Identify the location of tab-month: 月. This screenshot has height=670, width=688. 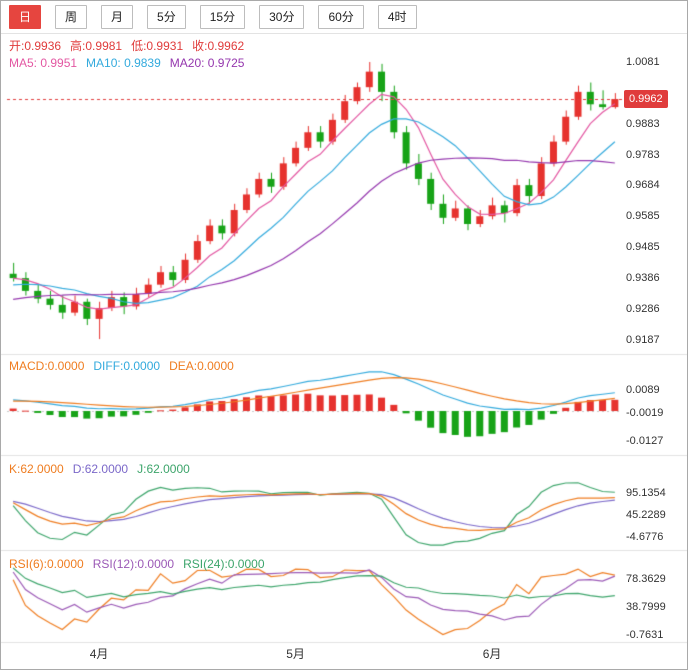
(117, 17).